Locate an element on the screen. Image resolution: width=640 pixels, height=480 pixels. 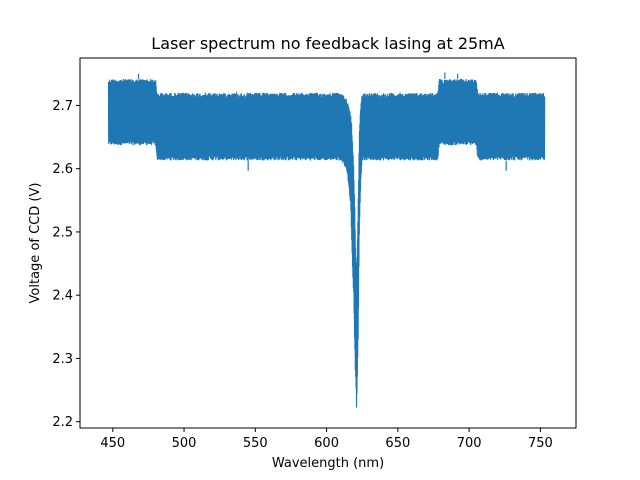
x-tick-label: 450 is located at coordinates (112, 443).